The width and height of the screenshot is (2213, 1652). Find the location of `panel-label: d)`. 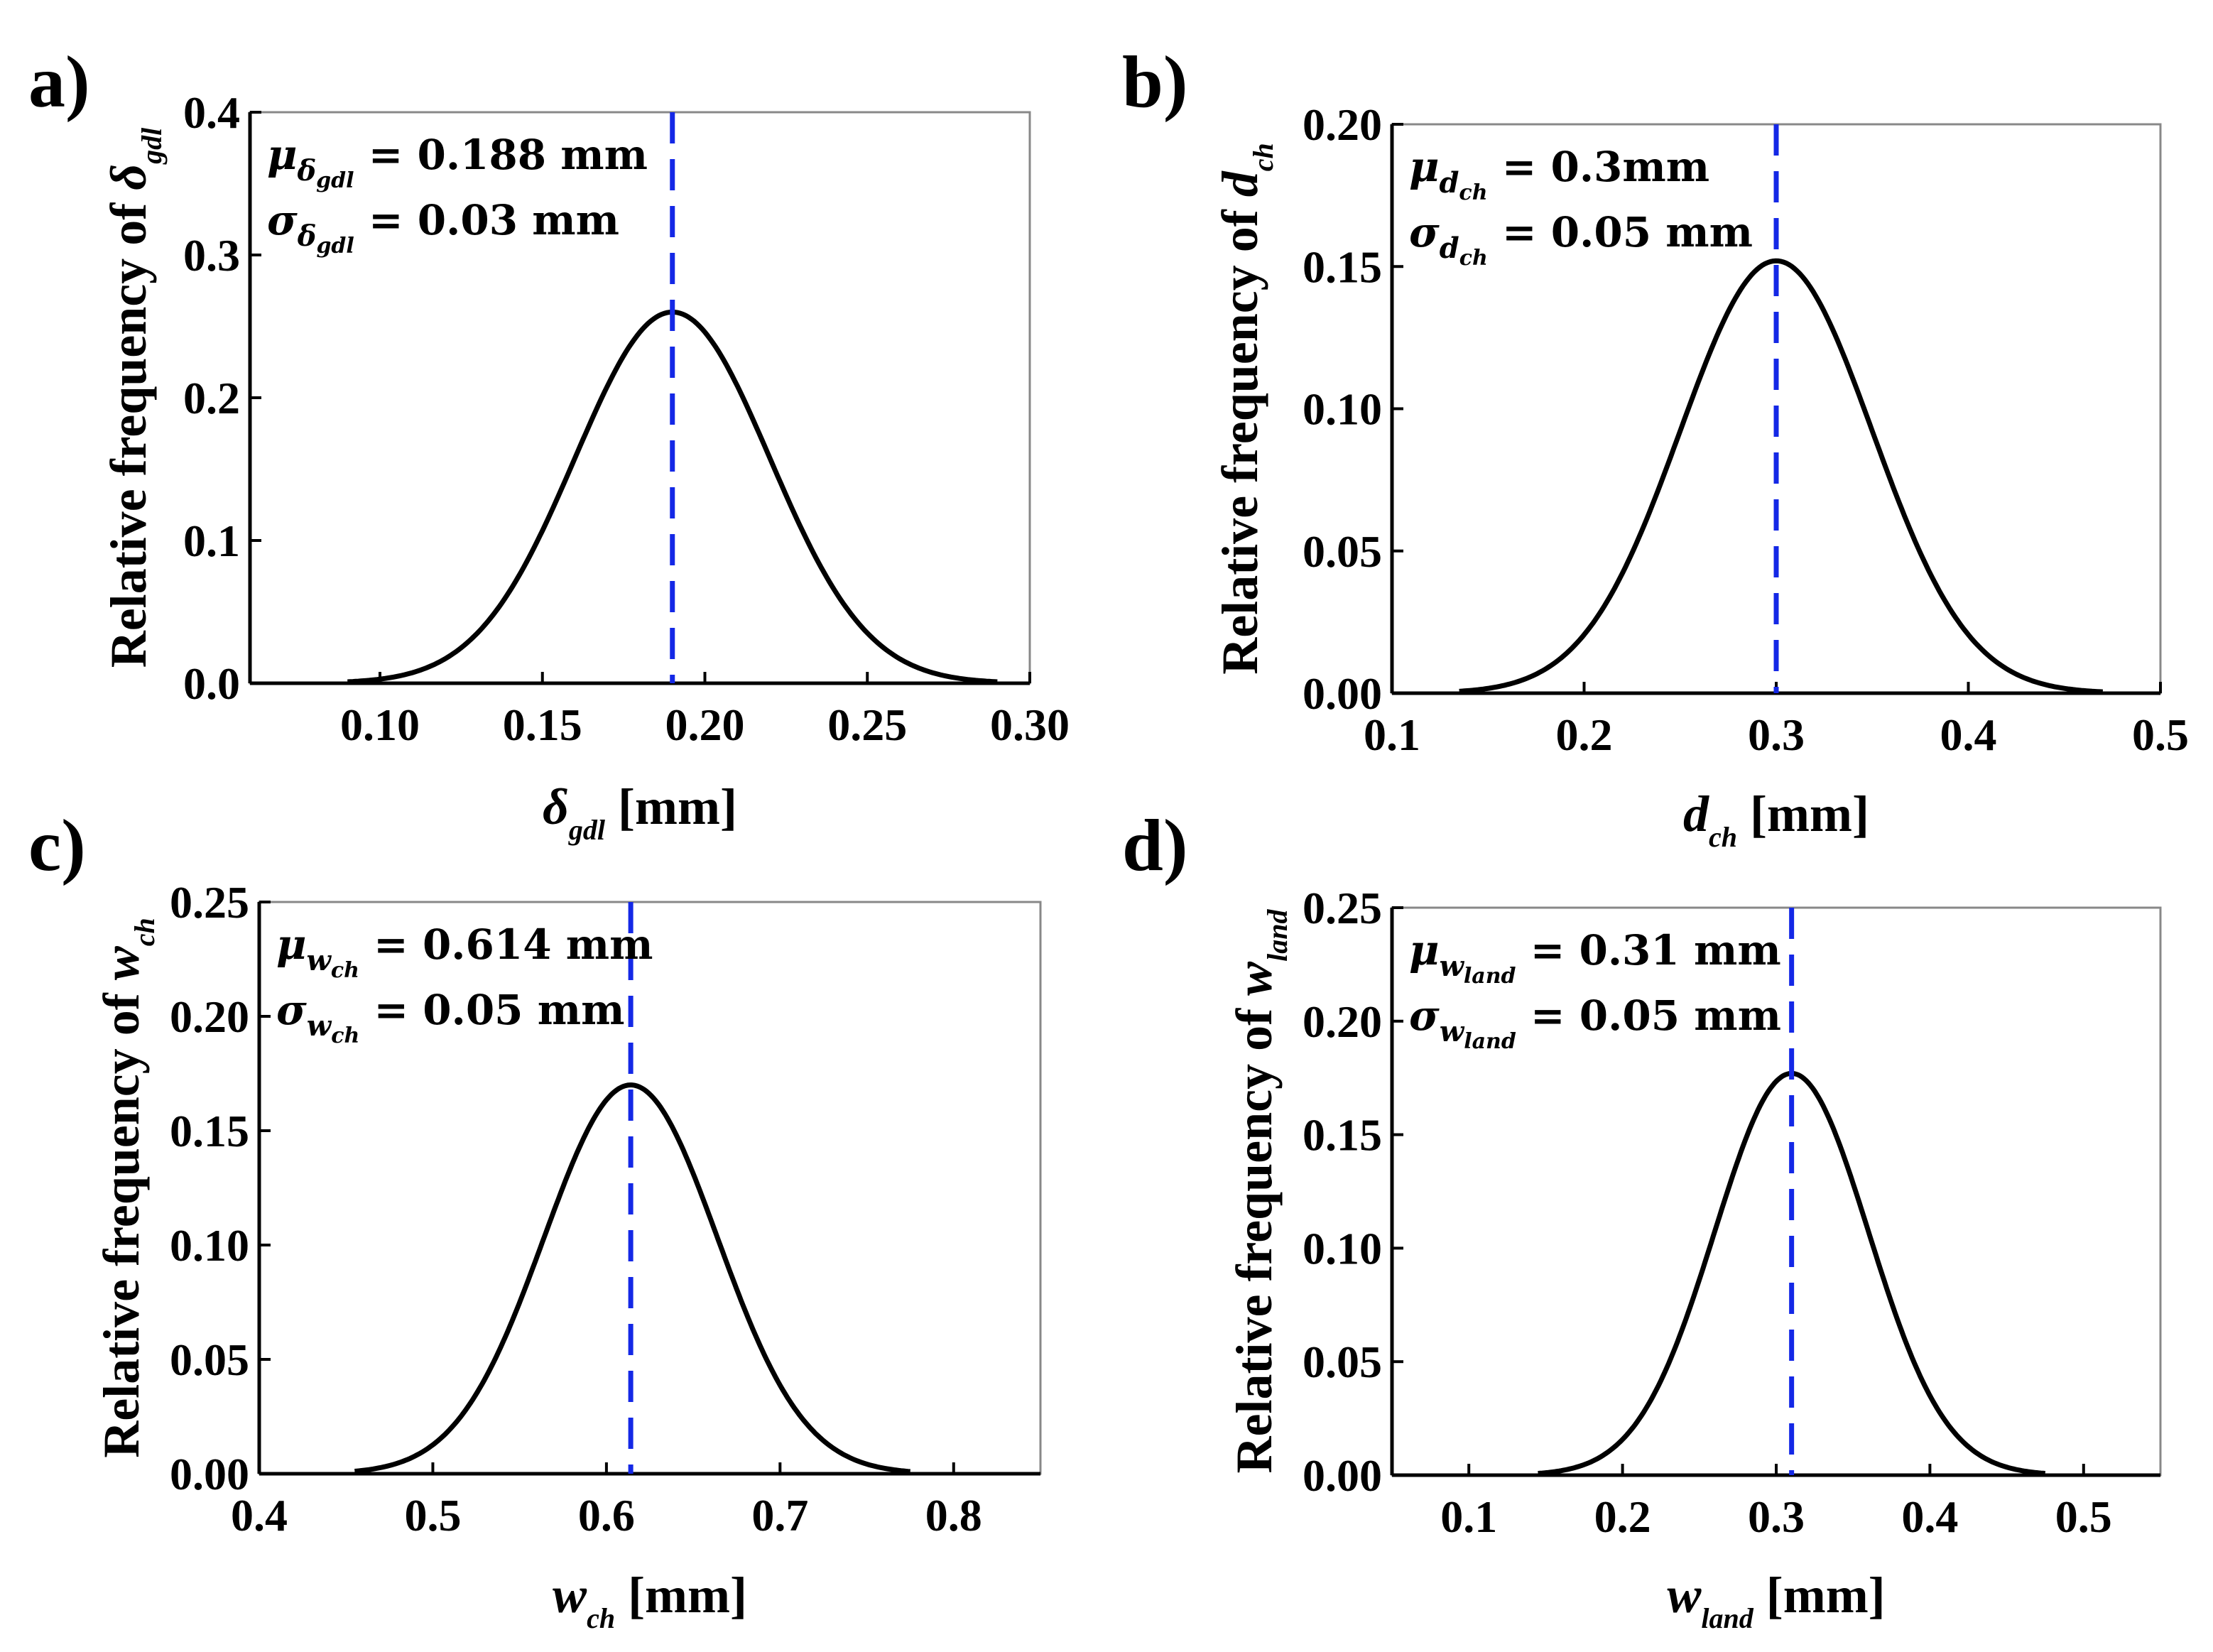

panel-label: d) is located at coordinates (1155, 845).